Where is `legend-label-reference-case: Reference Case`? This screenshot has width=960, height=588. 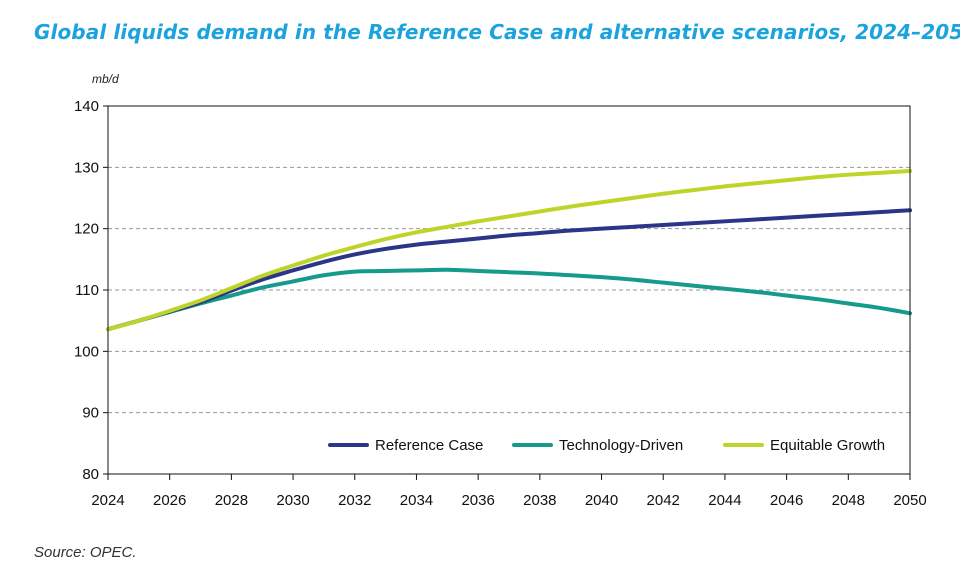 legend-label-reference-case: Reference Case is located at coordinates (429, 445).